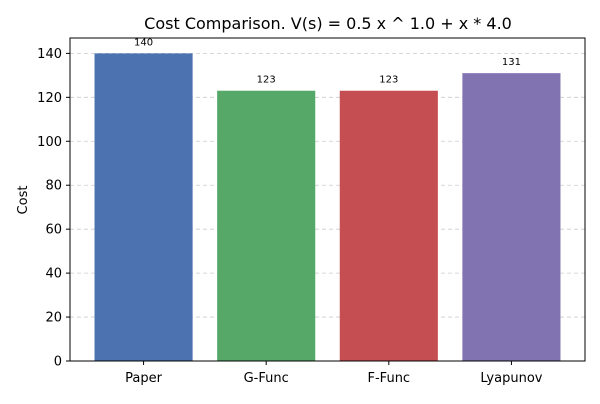 The image size is (600, 404). What do you see at coordinates (389, 378) in the screenshot?
I see `x-tick-label: F-Func` at bounding box center [389, 378].